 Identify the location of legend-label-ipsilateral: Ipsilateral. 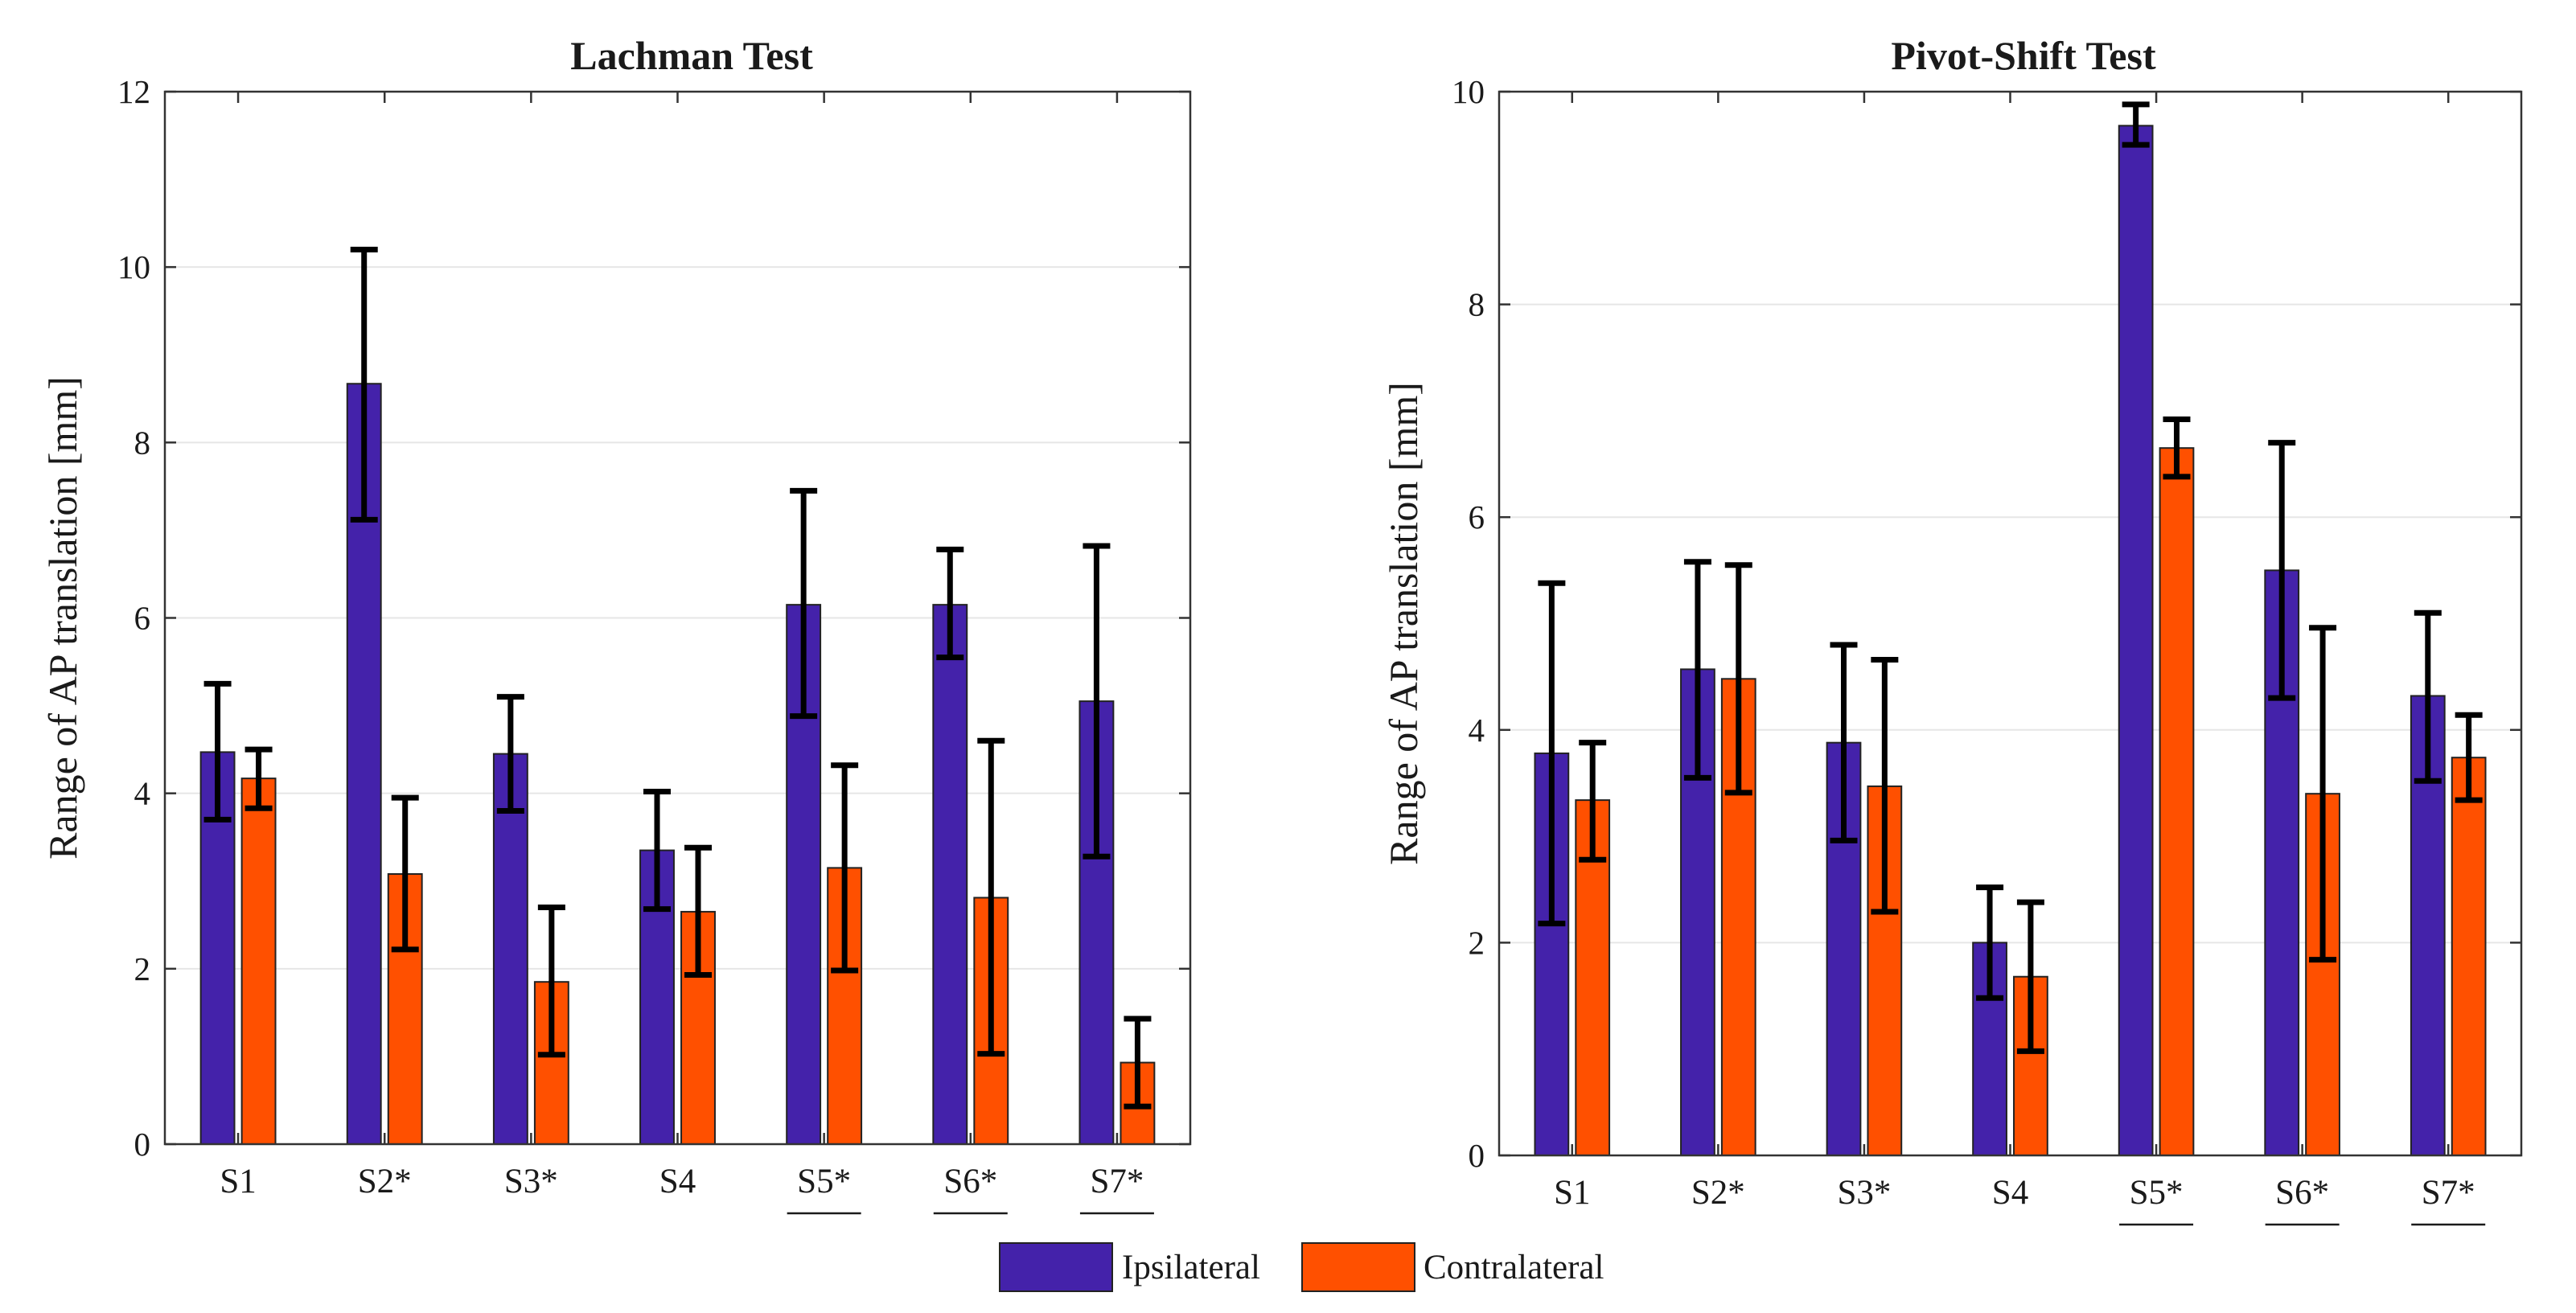
(1191, 1267).